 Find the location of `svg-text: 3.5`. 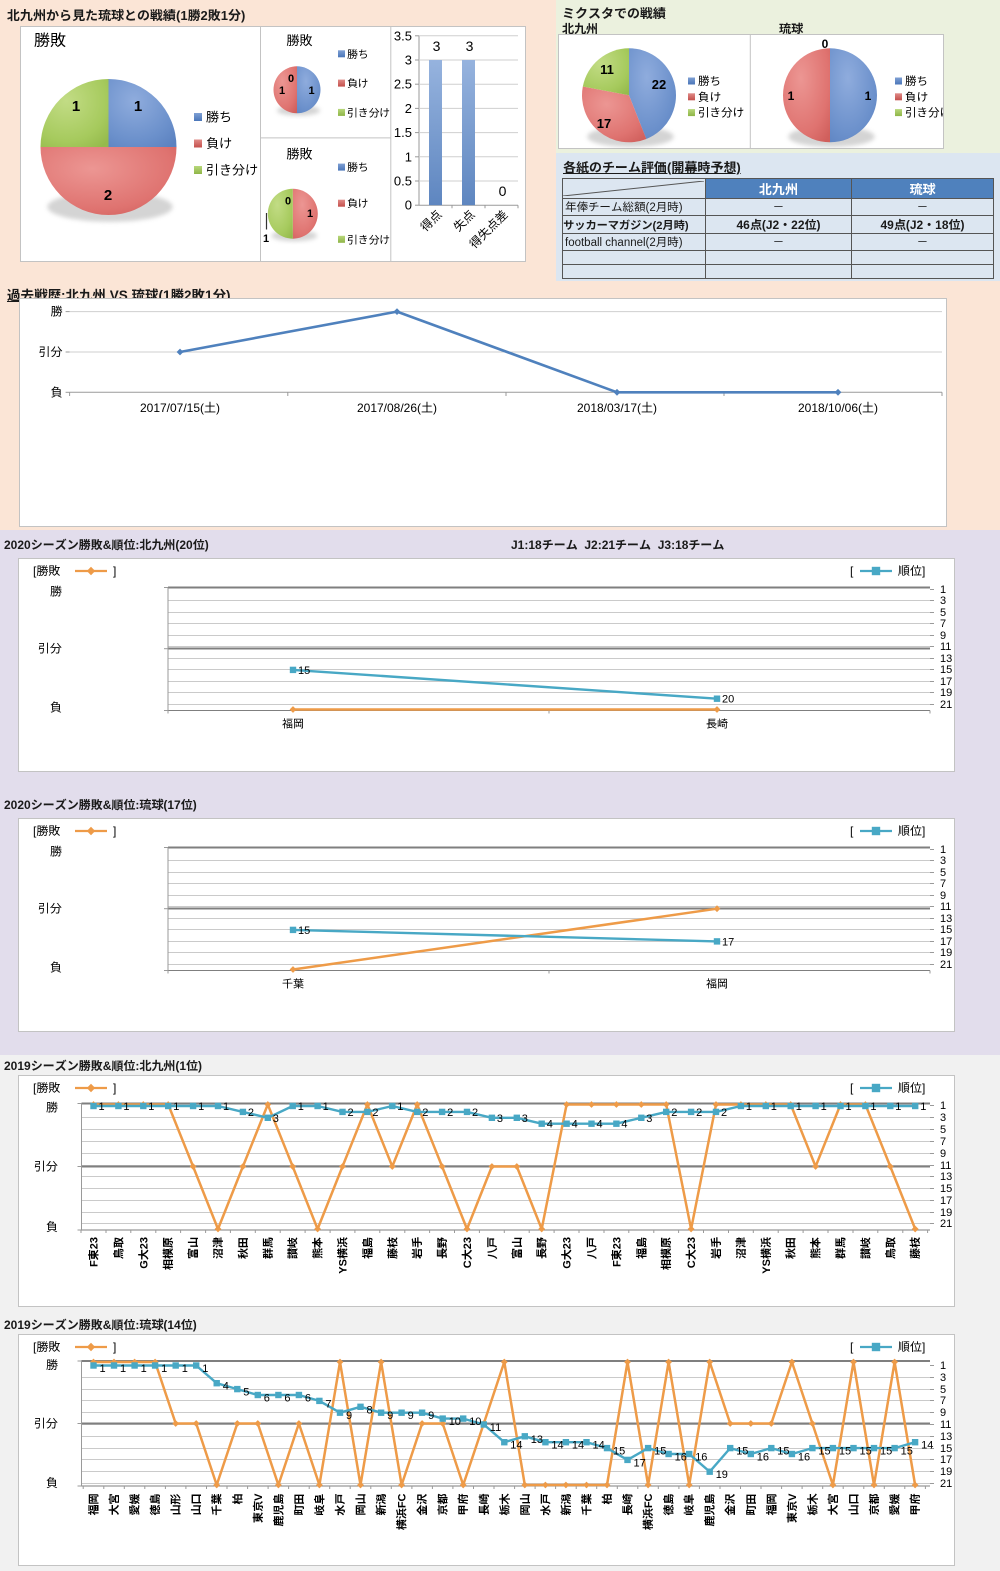

svg-text: 3.5 is located at coordinates (403, 35).